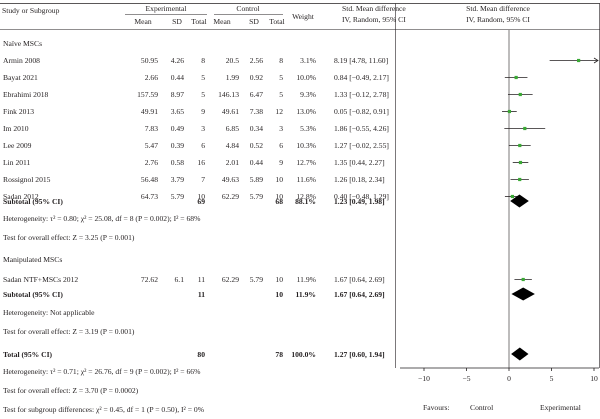  I want to click on ctrl-mean: 49.63, so click(230, 179).